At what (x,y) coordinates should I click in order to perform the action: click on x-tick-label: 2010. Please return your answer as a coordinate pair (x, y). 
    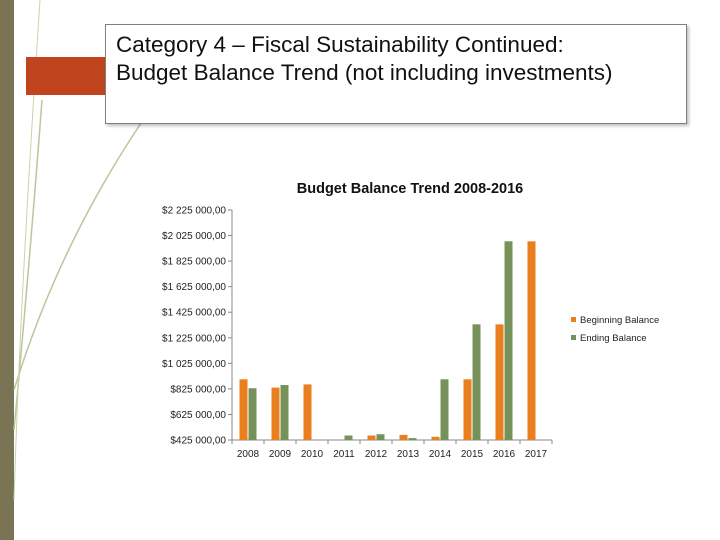
    Looking at the image, I should click on (312, 454).